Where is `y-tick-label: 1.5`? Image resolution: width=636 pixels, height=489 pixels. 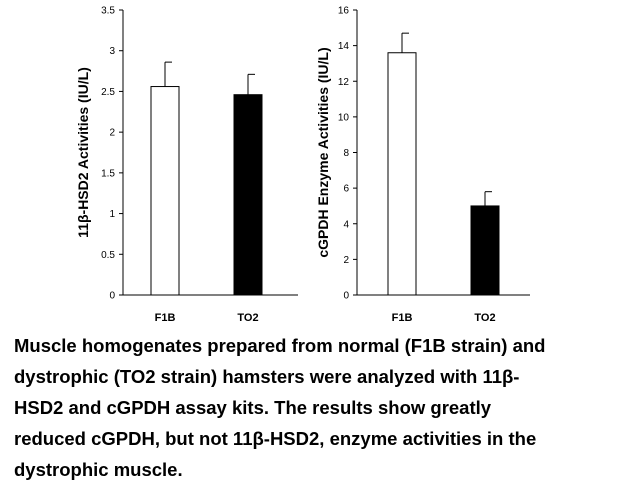
y-tick-label: 1.5 is located at coordinates (108, 173).